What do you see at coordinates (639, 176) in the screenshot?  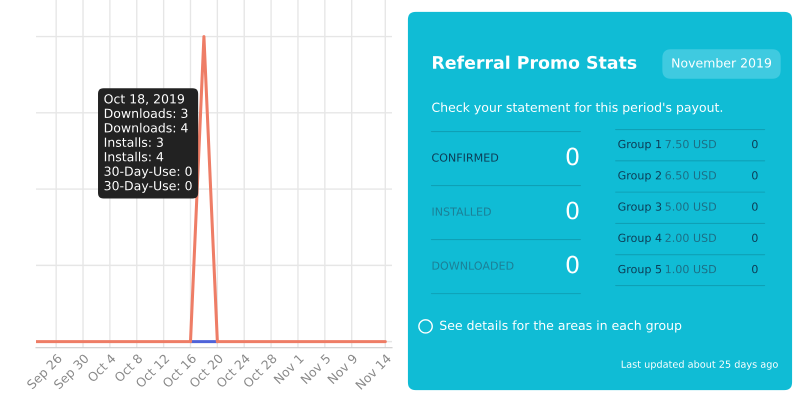 I see `text: Group 2` at bounding box center [639, 176].